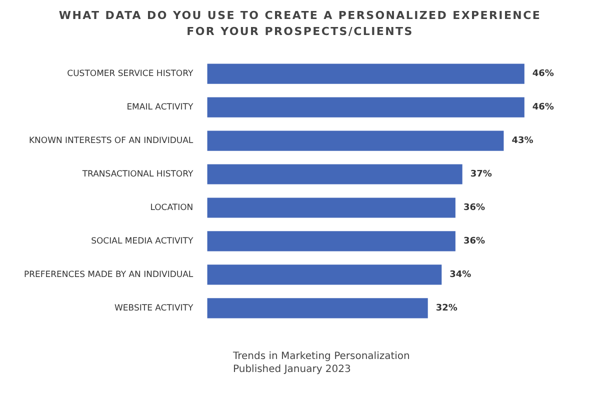 This screenshot has width=600, height=400. Describe the element at coordinates (130, 74) in the screenshot. I see `y-tick-label: CUSTOMER SERVICE HISTORY` at that location.